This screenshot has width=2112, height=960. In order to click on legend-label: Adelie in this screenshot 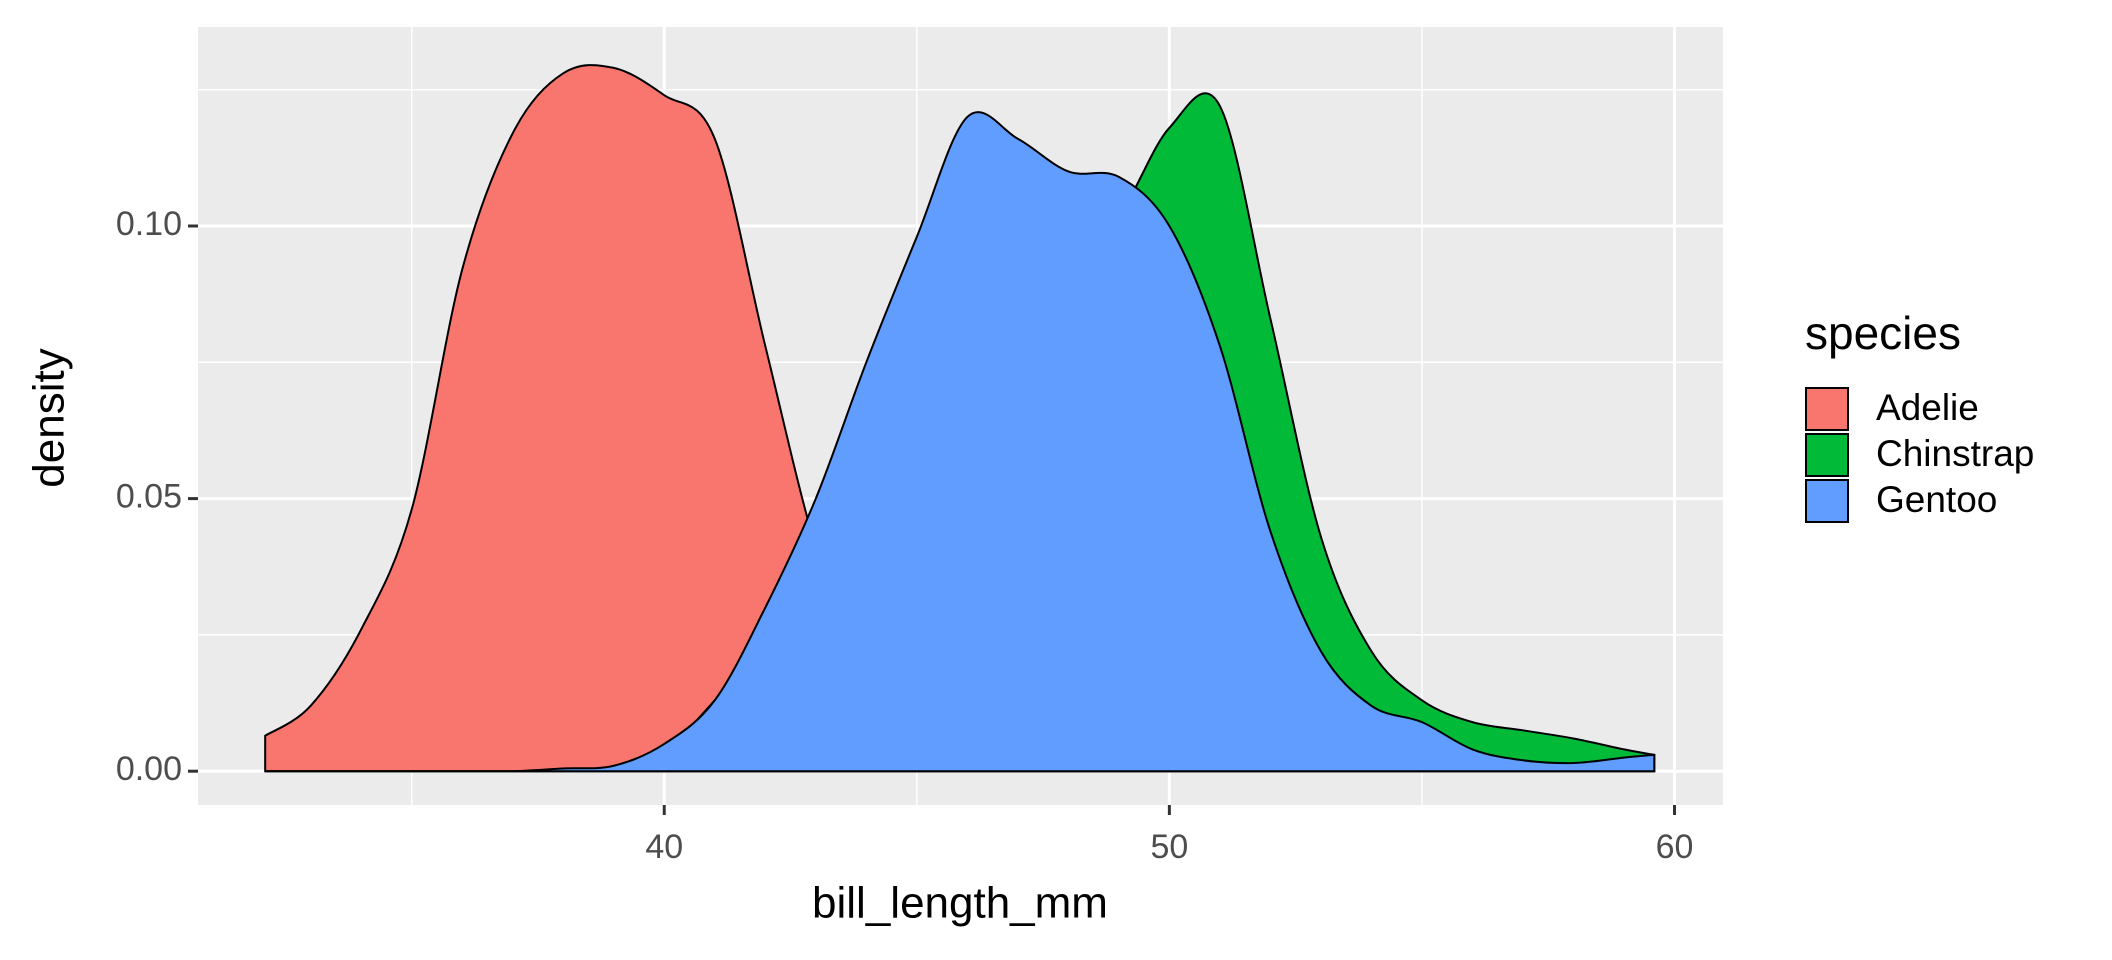, I will do `click(1927, 407)`.